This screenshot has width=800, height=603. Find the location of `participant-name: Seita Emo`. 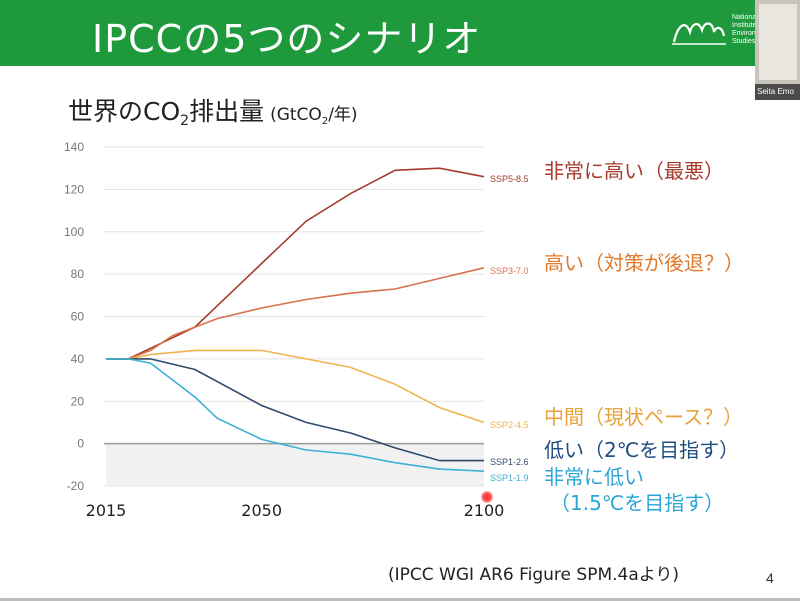

participant-name: Seita Emo is located at coordinates (777, 92).